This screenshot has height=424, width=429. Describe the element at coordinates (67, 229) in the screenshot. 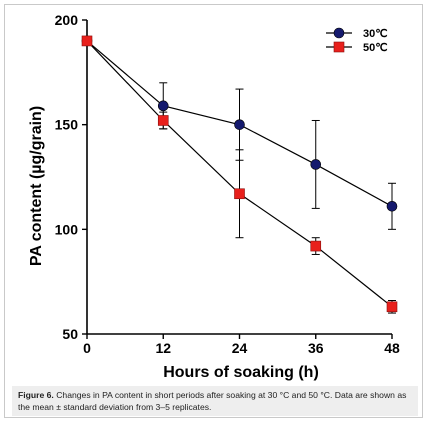

I see `y-tick-label: 100` at that location.